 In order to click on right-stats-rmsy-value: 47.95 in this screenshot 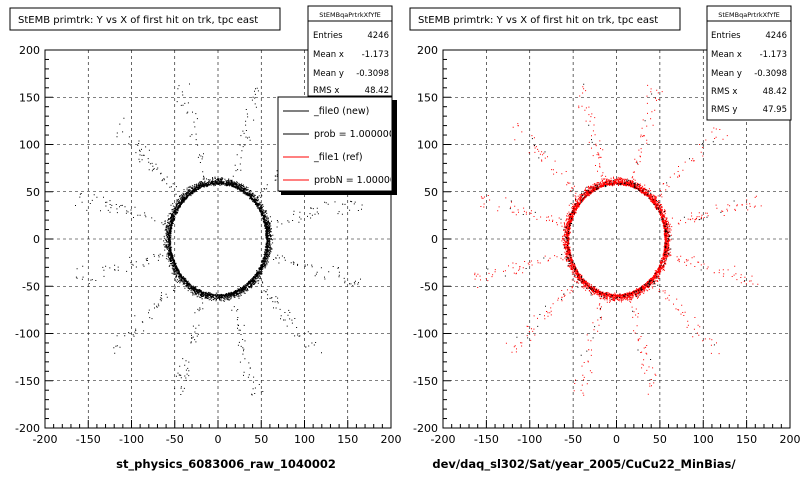, I will do `click(775, 110)`.